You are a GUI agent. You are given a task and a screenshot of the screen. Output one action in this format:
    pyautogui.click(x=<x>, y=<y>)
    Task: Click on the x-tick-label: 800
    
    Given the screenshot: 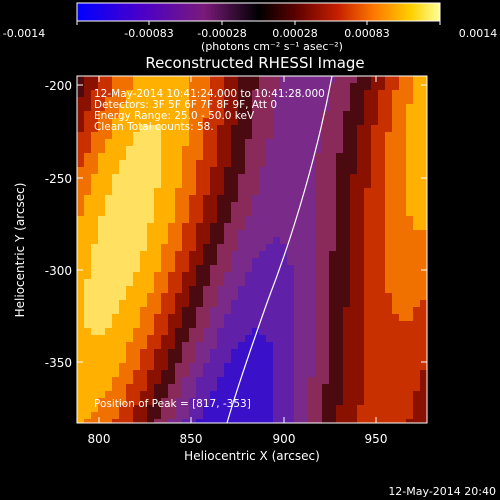 What is the action you would take?
    pyautogui.click(x=99, y=439)
    